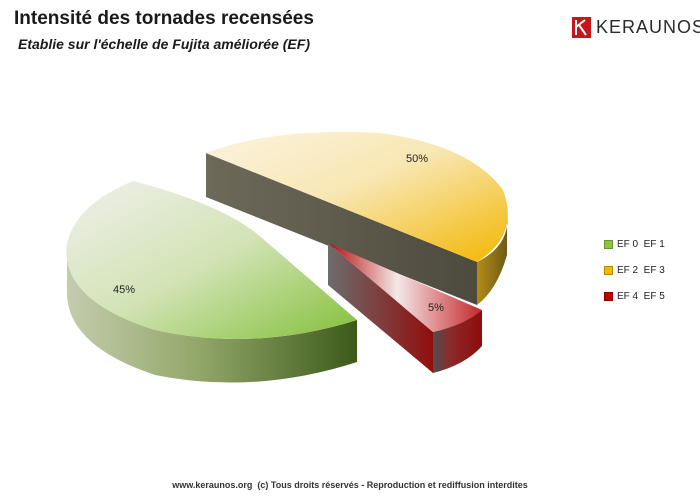 The width and height of the screenshot is (700, 500). I want to click on legend-item-ef4-ef5: EF 4 EF 5, so click(634, 296).